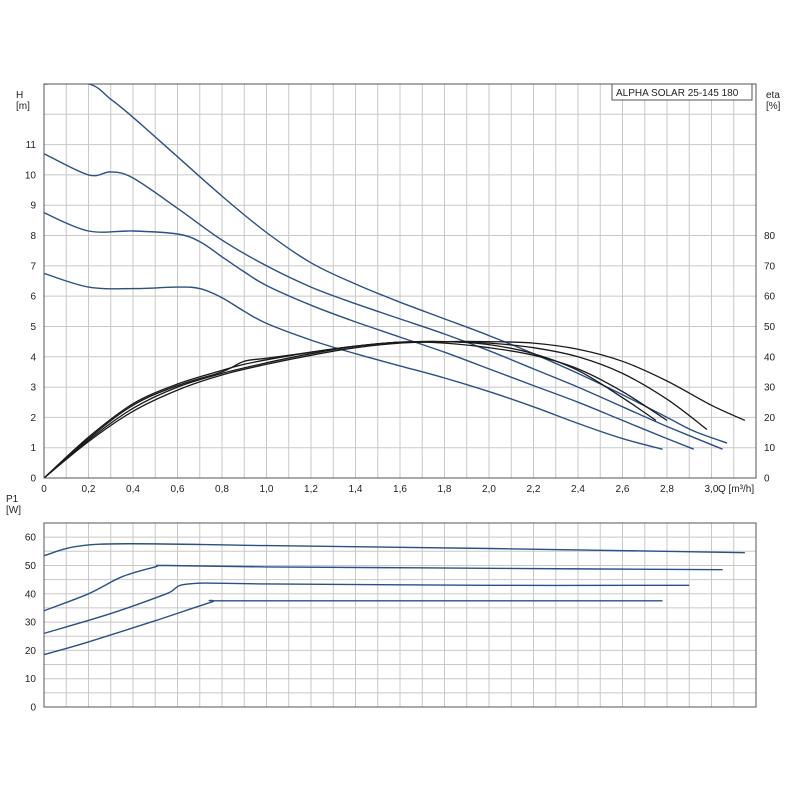  What do you see at coordinates (712, 489) in the screenshot?
I see `x-tick-label: 3,0` at bounding box center [712, 489].